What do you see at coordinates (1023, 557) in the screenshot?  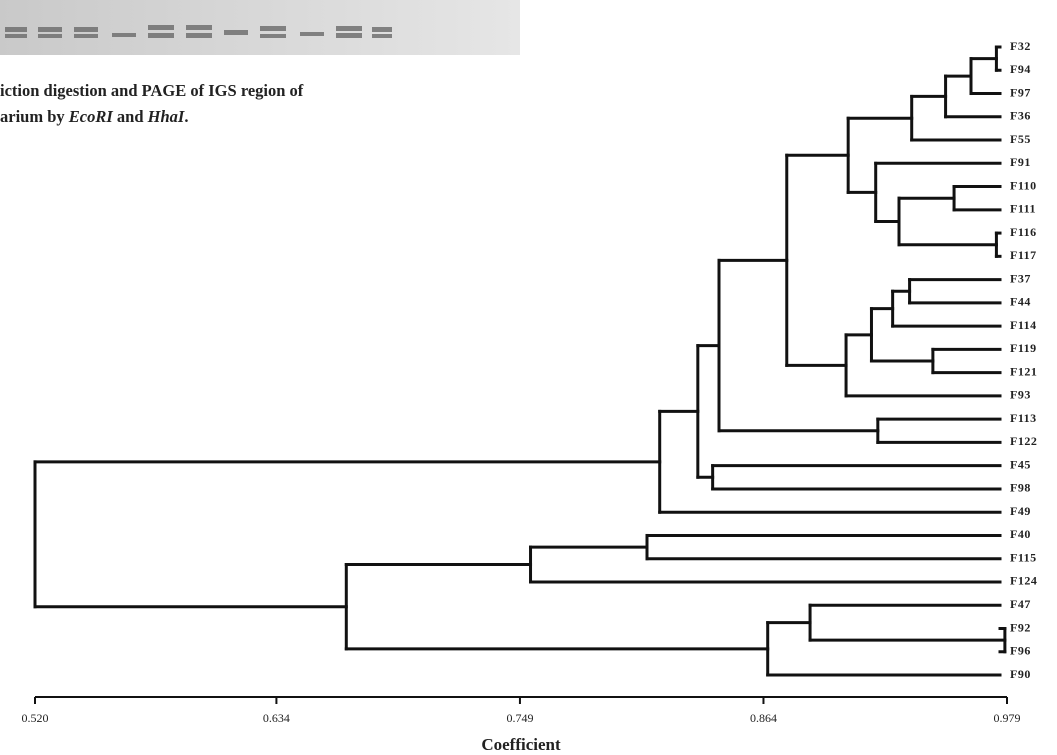 I see `leaf-label: F115` at bounding box center [1023, 557].